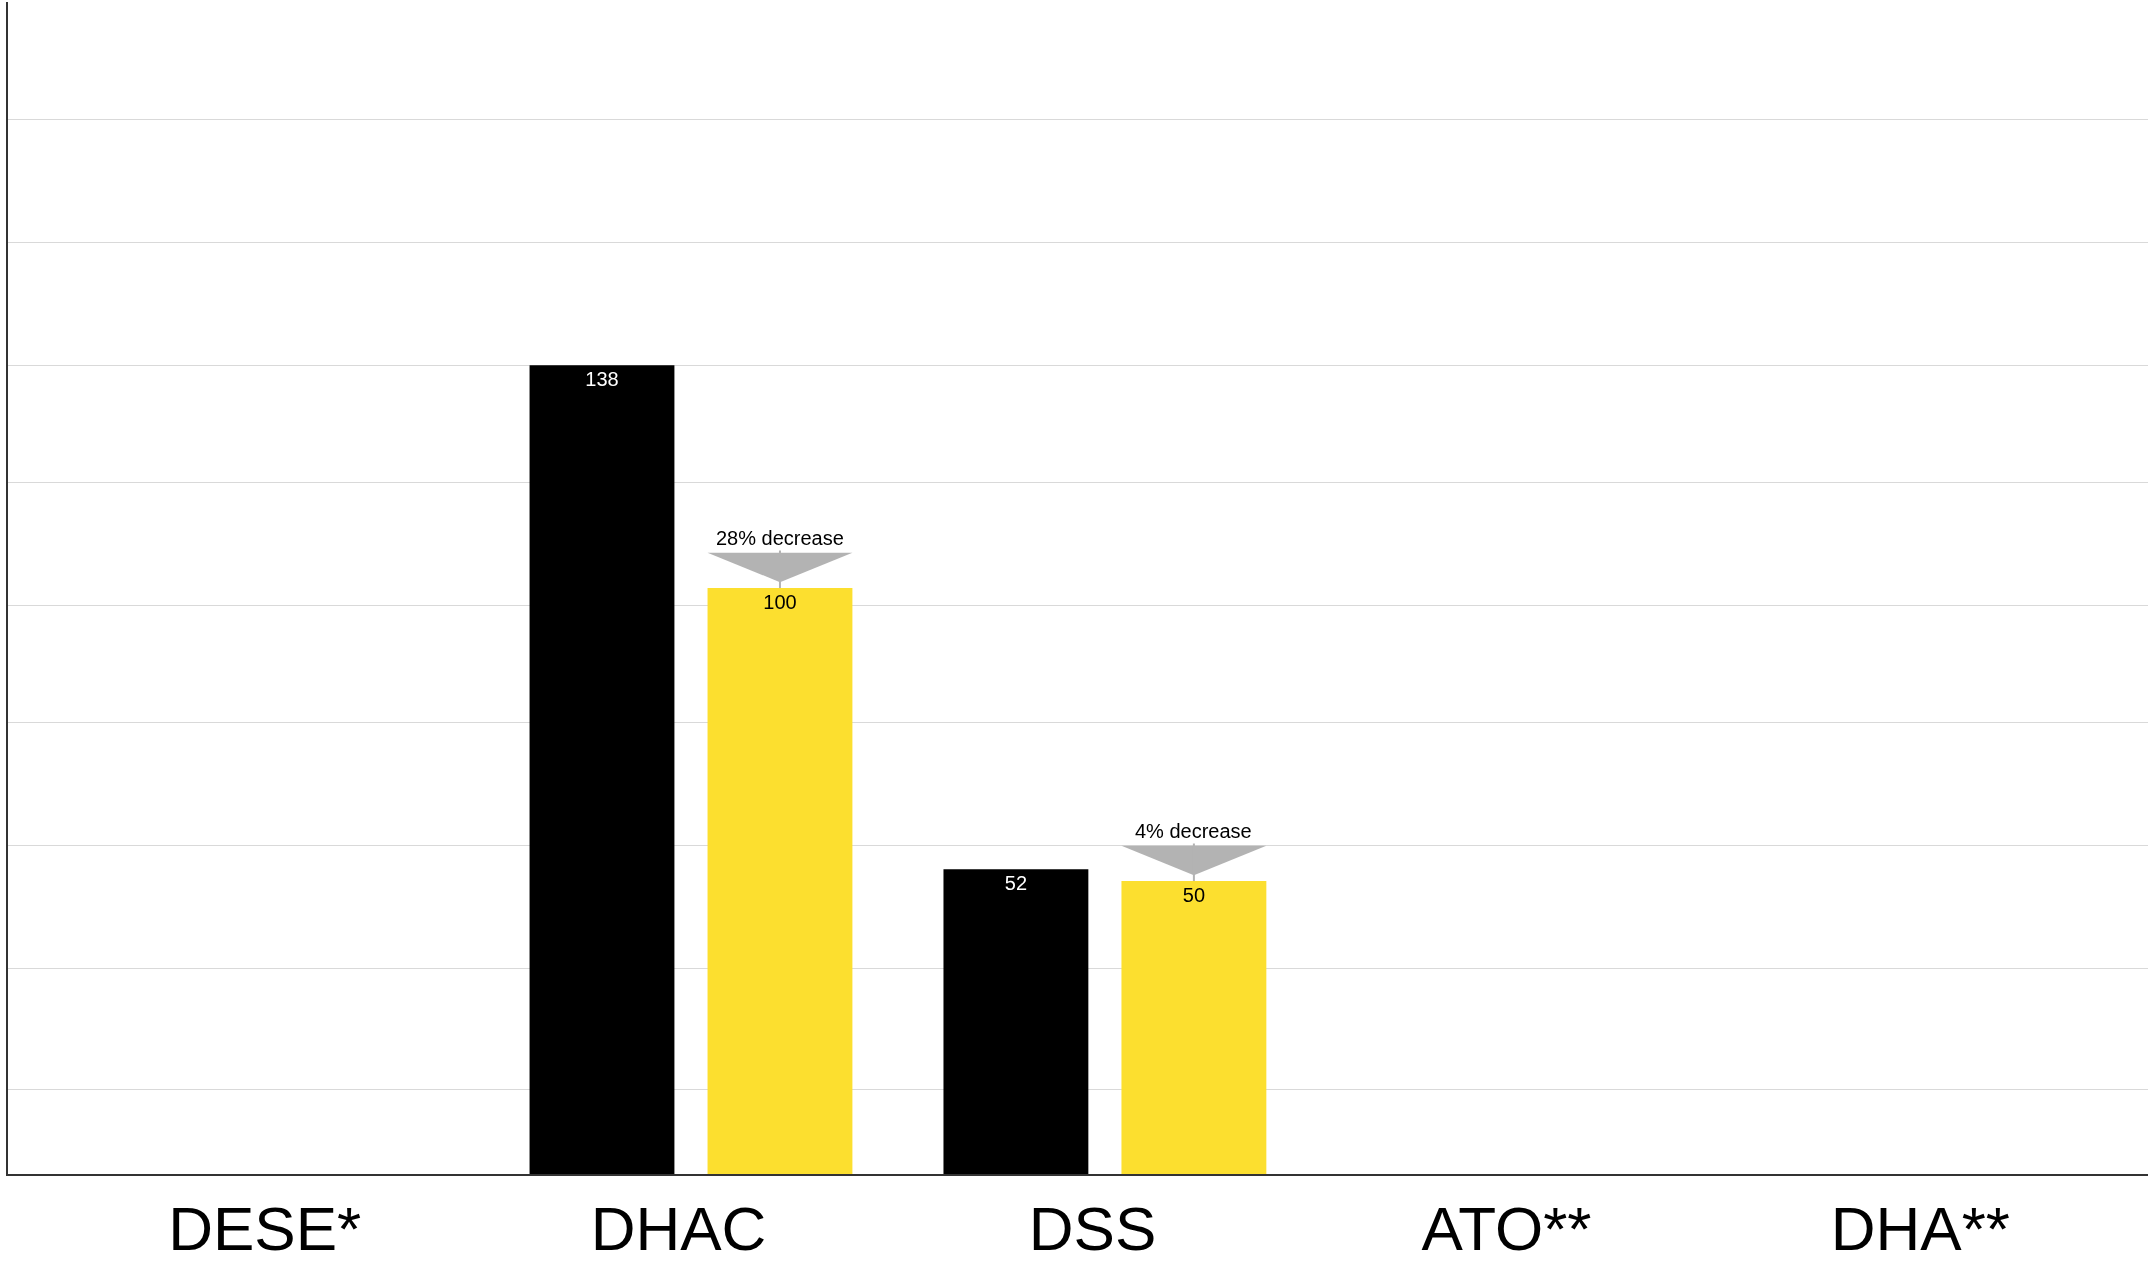 This screenshot has width=2152, height=1271. I want to click on x-tick-label: DSS, so click(1092, 1229).